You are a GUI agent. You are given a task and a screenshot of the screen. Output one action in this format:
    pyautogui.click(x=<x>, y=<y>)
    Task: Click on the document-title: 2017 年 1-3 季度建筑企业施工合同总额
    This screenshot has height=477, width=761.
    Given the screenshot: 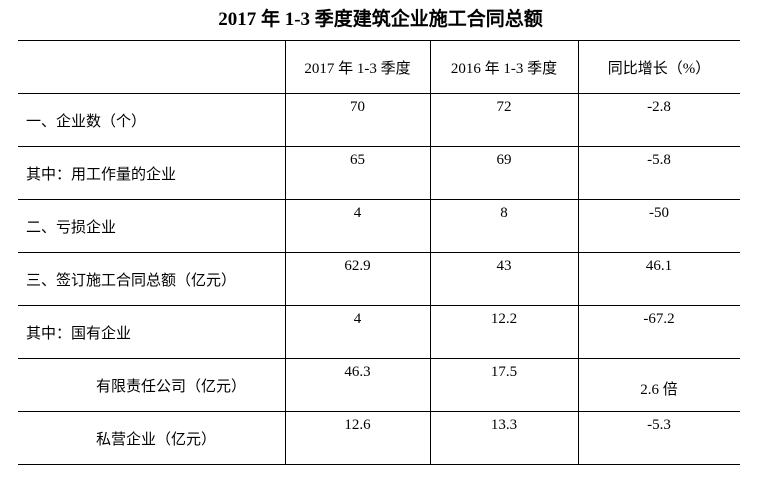 What is the action you would take?
    pyautogui.click(x=380, y=19)
    